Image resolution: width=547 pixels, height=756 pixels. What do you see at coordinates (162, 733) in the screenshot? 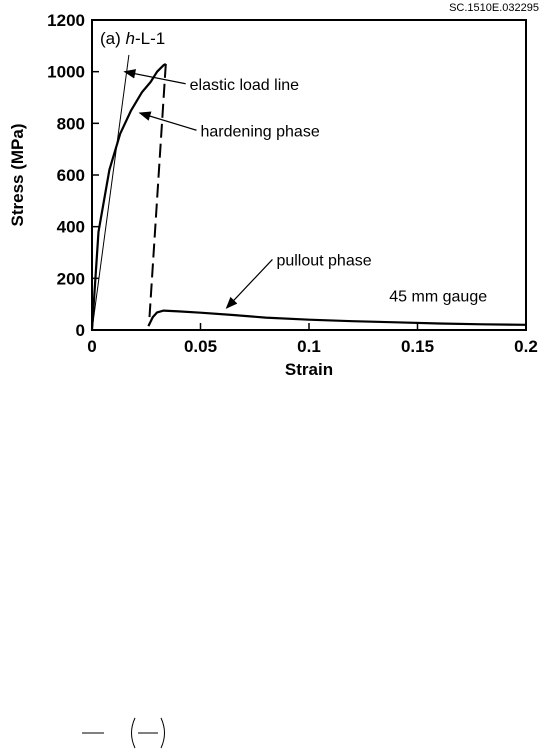
I see `stray-bracket-right` at bounding box center [162, 733].